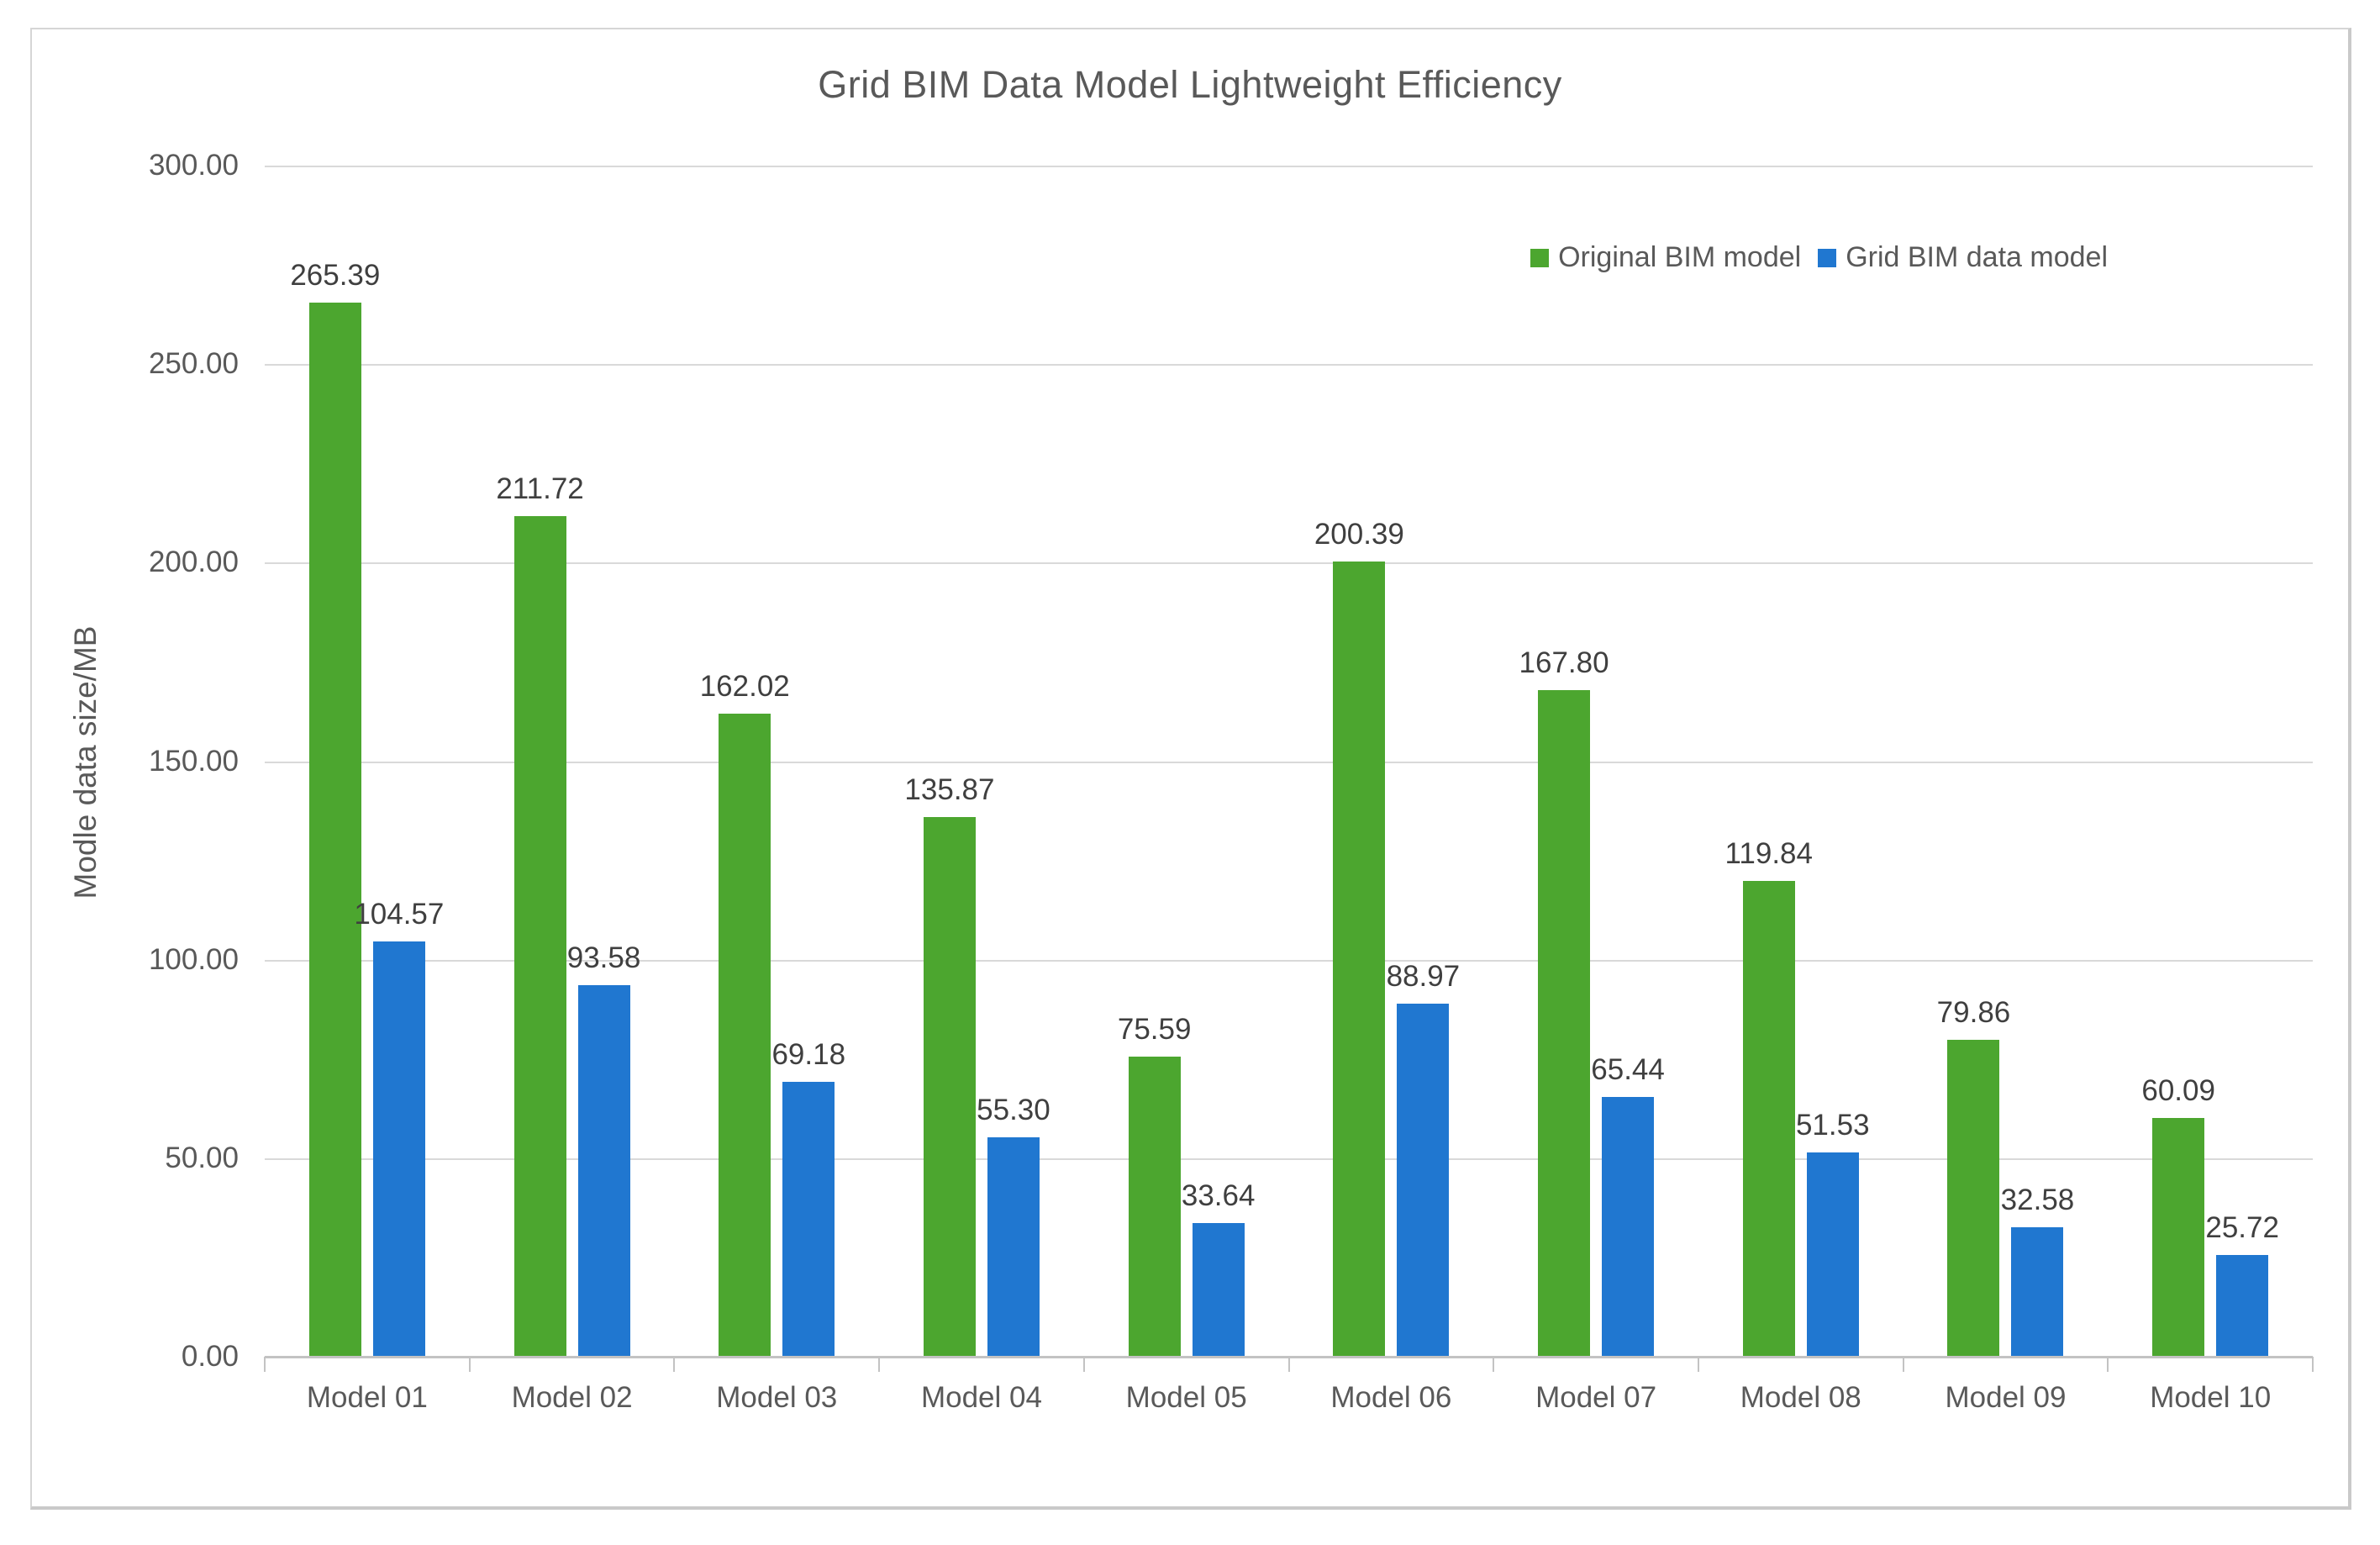 The height and width of the screenshot is (1545, 2380). Describe the element at coordinates (1218, 1196) in the screenshot. I see `bar-value-label: 33.64` at that location.